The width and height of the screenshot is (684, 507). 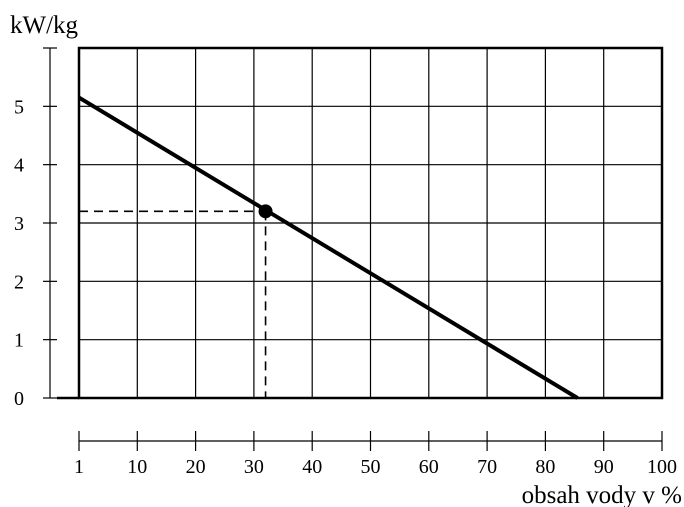 I want to click on y-axis-title: kW/kg, so click(x=44, y=25).